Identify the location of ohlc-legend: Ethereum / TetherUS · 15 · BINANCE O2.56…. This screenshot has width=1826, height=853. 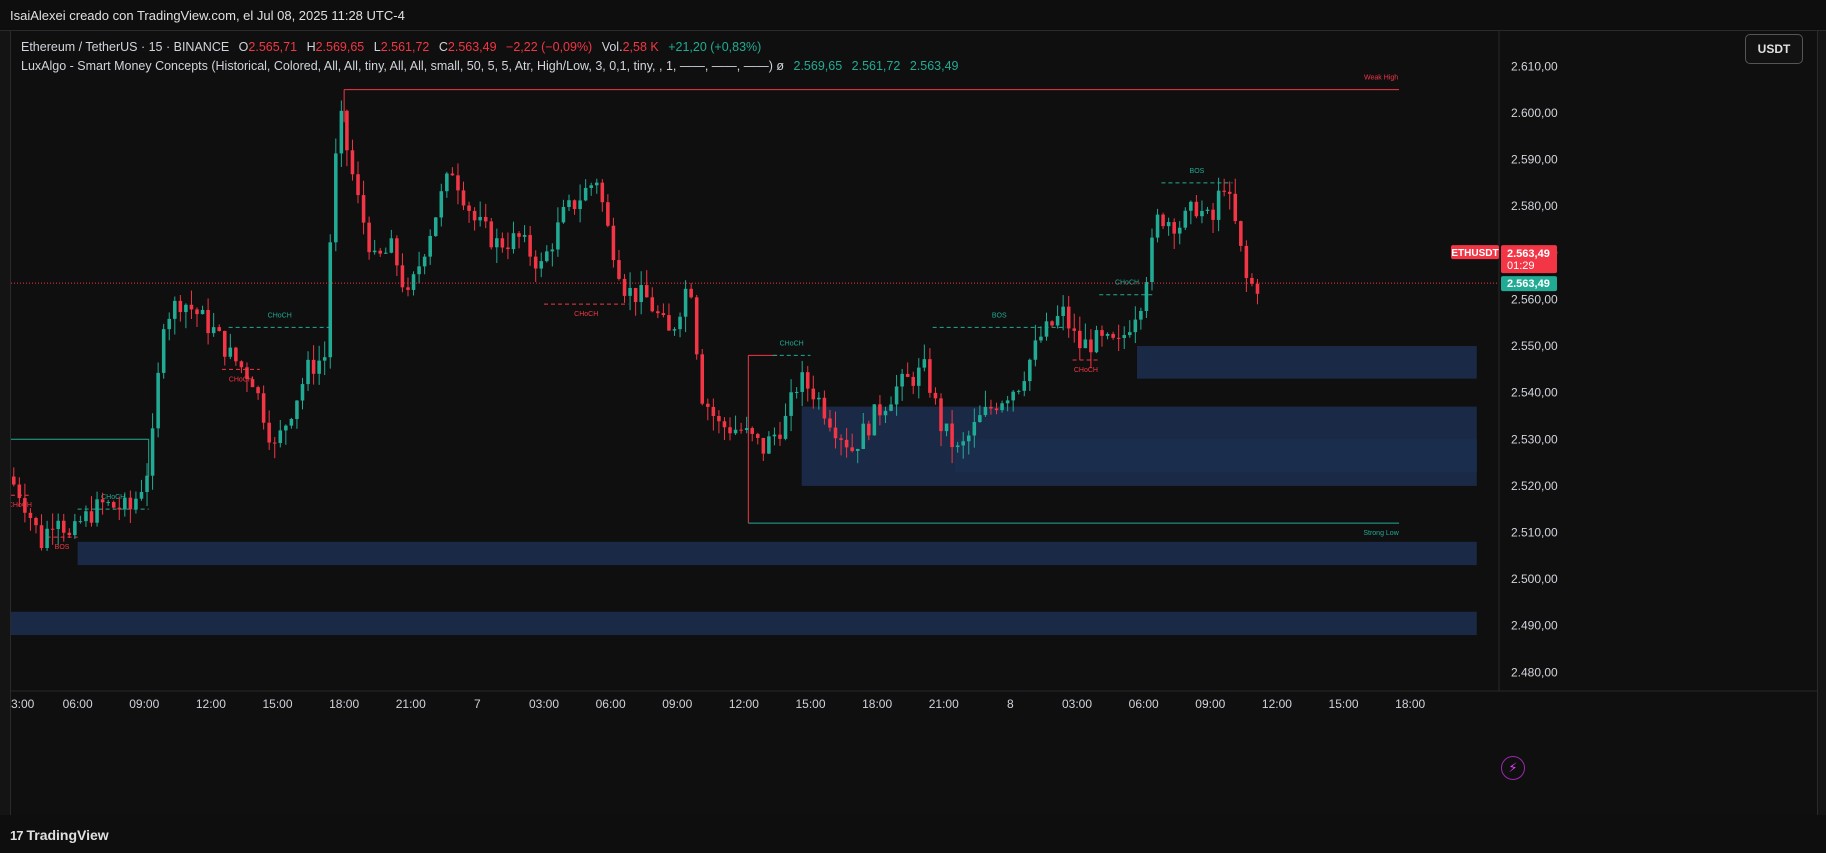
(391, 47).